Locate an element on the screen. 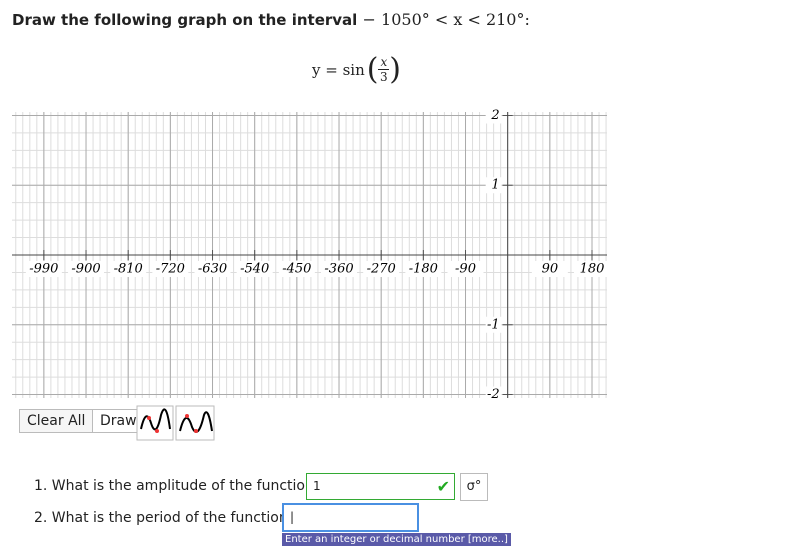 The width and height of the screenshot is (807, 552). preview-button: σ° is located at coordinates (474, 487).